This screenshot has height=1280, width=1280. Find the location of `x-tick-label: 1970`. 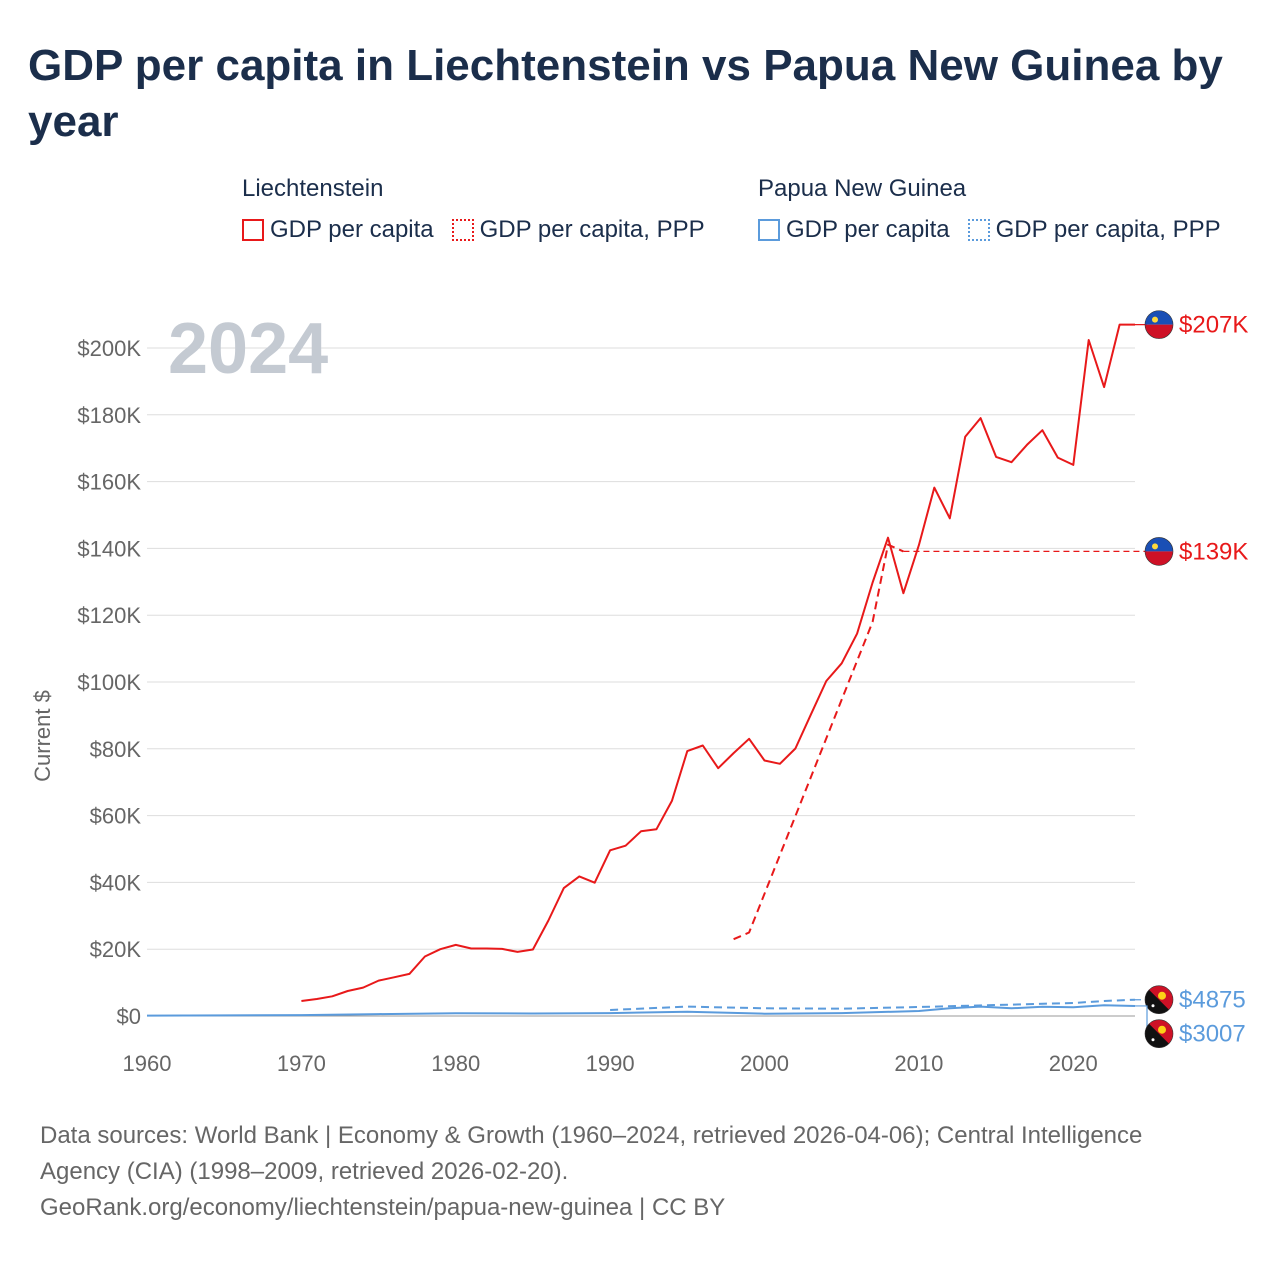

x-tick-label: 1970 is located at coordinates (301, 1063).